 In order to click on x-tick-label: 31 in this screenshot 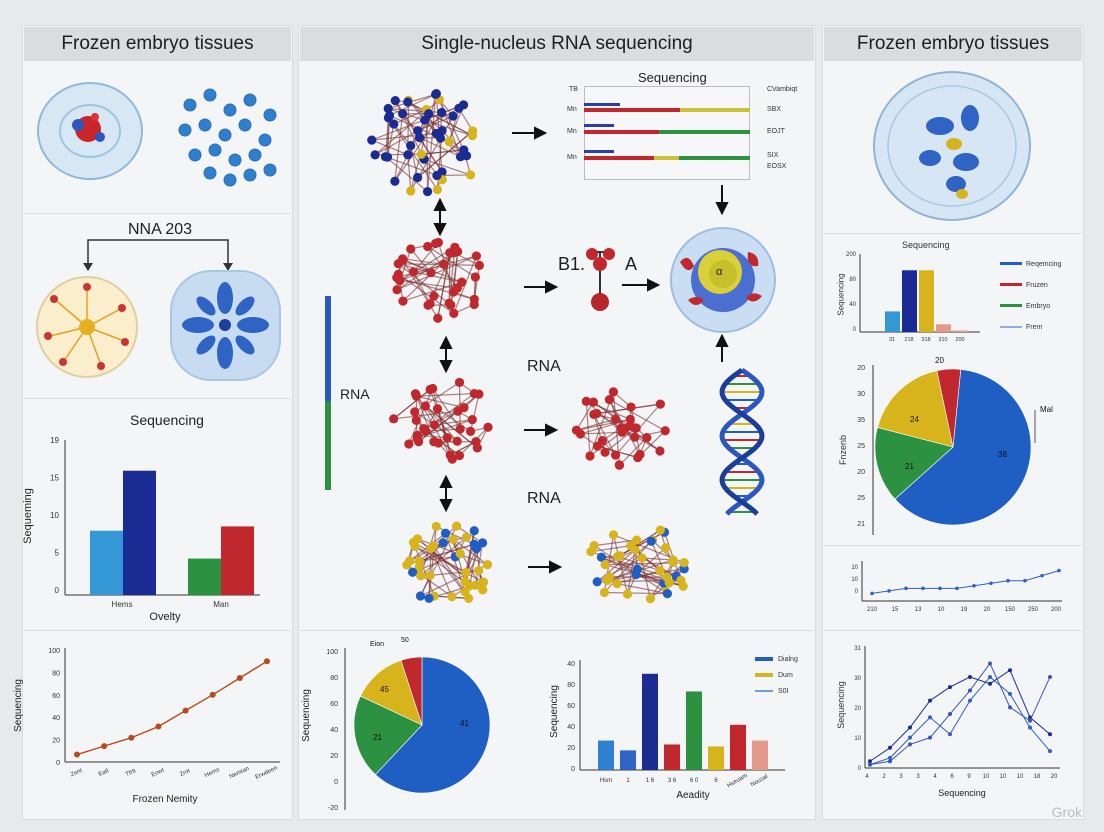, I will do `click(892, 340)`.